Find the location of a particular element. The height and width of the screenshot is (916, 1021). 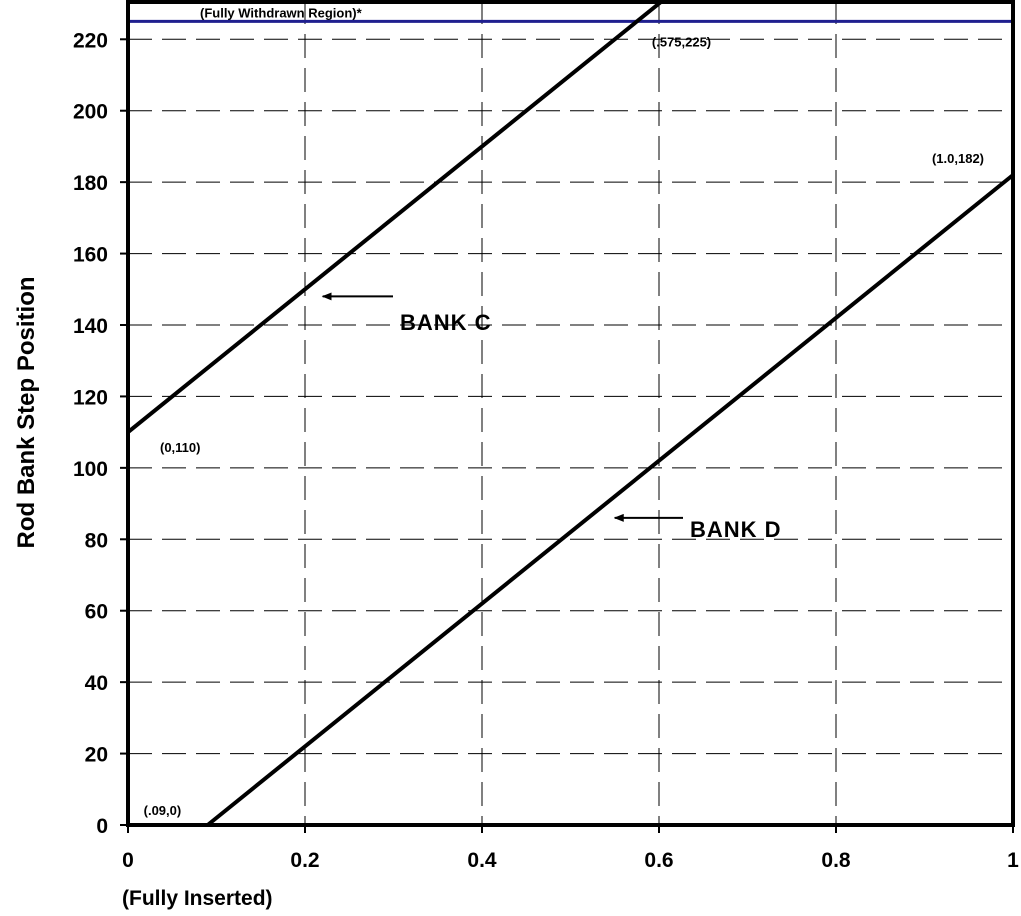

x-tick-label: 0.6 is located at coordinates (658, 860).